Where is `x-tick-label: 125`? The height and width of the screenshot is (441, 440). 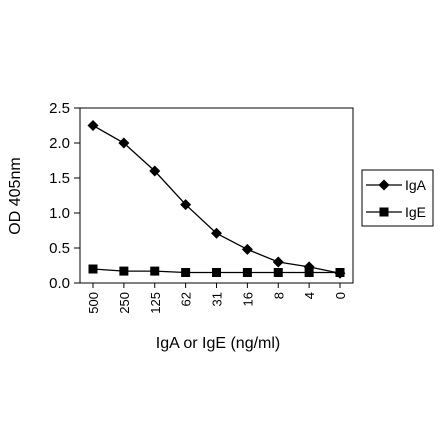
x-tick-label: 125 is located at coordinates (155, 303).